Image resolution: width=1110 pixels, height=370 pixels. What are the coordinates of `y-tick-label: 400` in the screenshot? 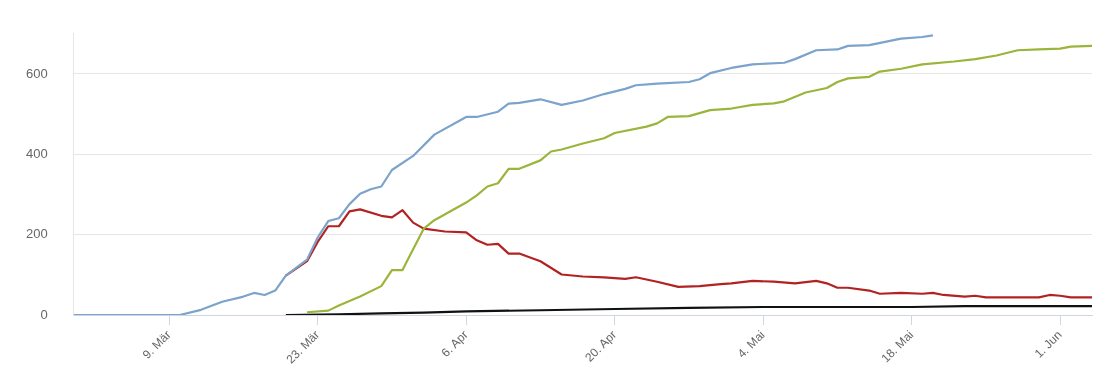 It's located at (36, 153).